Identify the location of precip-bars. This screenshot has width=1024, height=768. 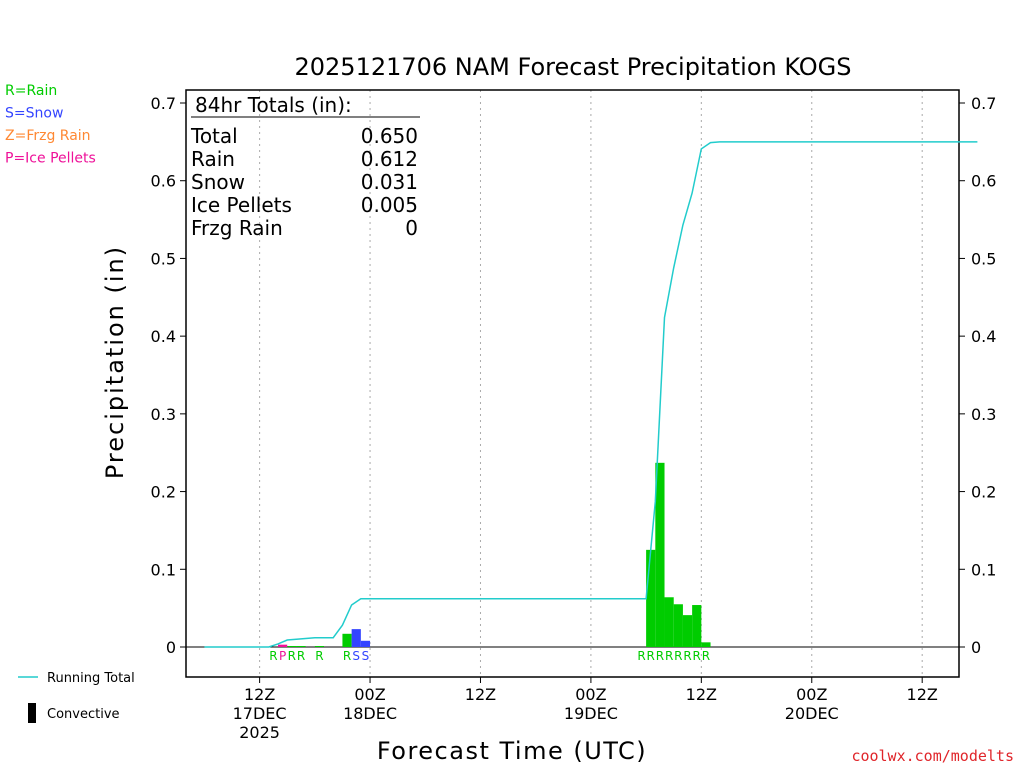
(494, 554).